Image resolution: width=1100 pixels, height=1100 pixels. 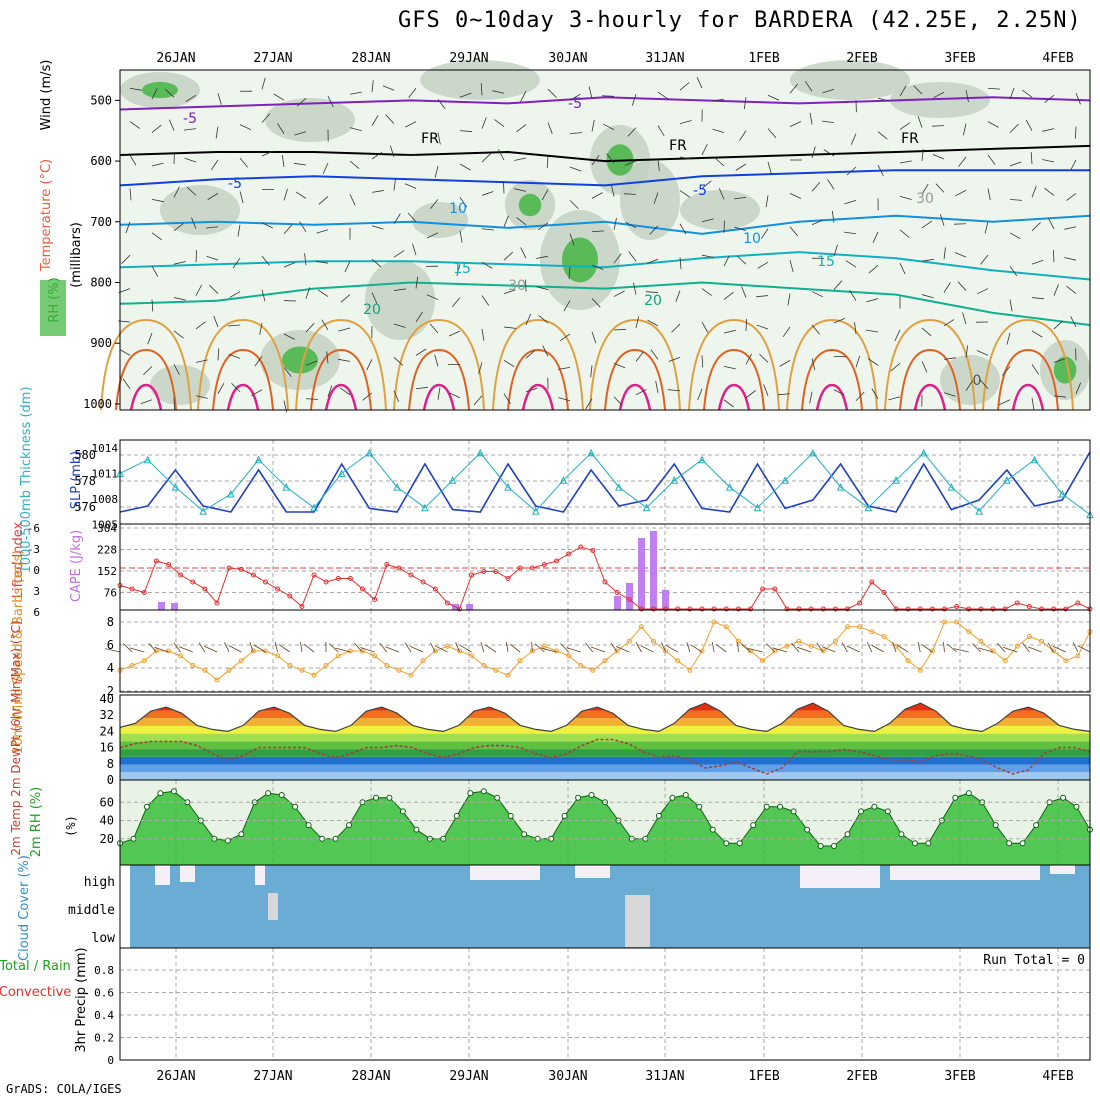 What do you see at coordinates (826, 262) in the screenshot?
I see `contour-label-10: 15` at bounding box center [826, 262].